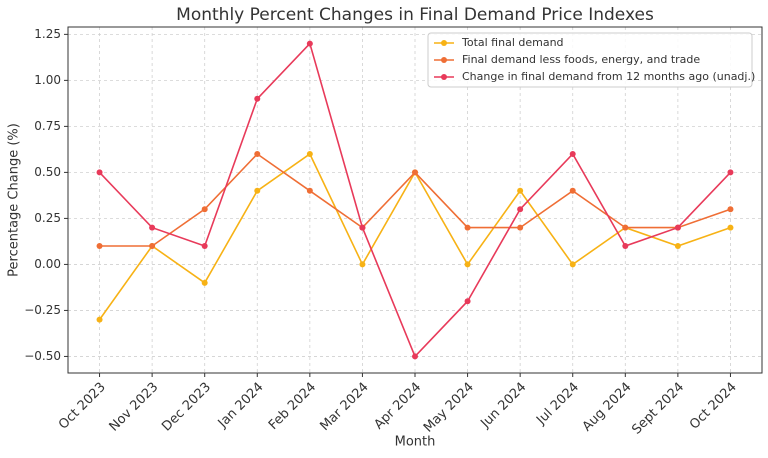 Image resolution: width=768 pixels, height=458 pixels. Describe the element at coordinates (42, 356) in the screenshot. I see `y-tick-label: −0.50` at that location.